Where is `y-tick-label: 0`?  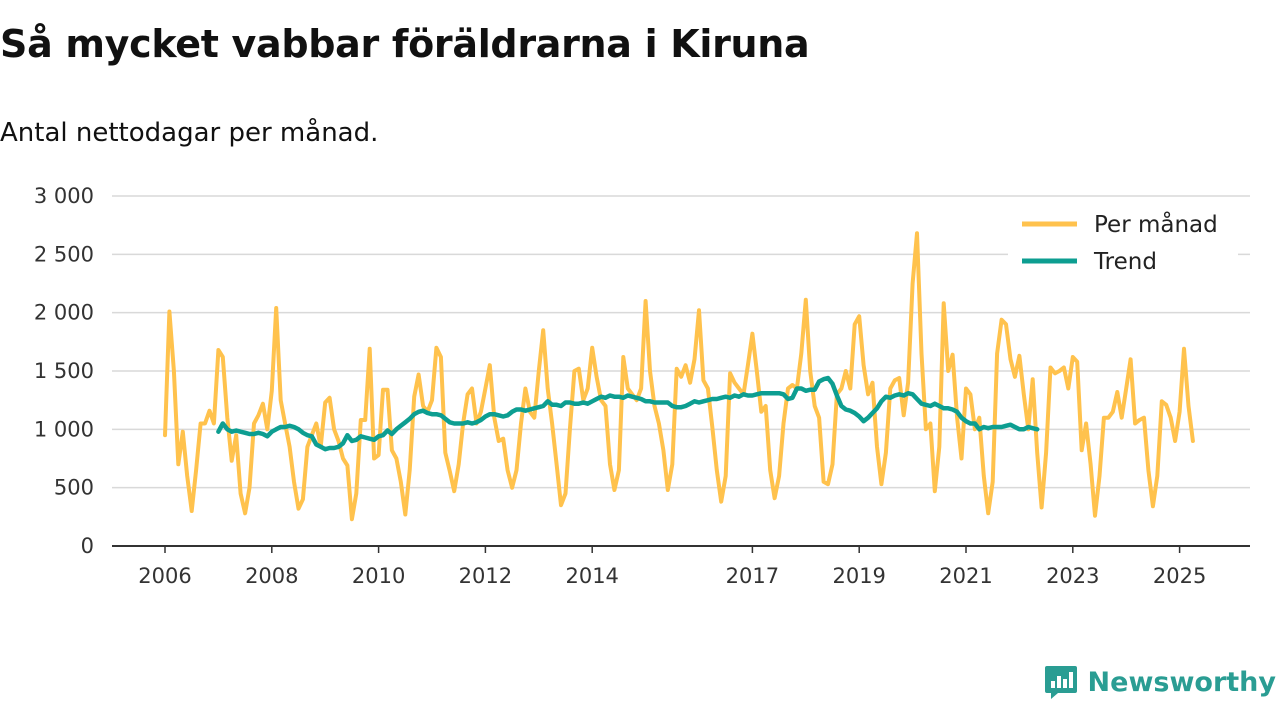
y-tick-label: 0 is located at coordinates (87, 546).